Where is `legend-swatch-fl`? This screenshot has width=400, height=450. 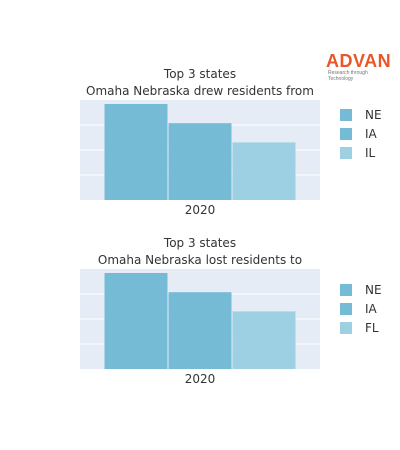
legend-swatch-fl is located at coordinates (346, 328).